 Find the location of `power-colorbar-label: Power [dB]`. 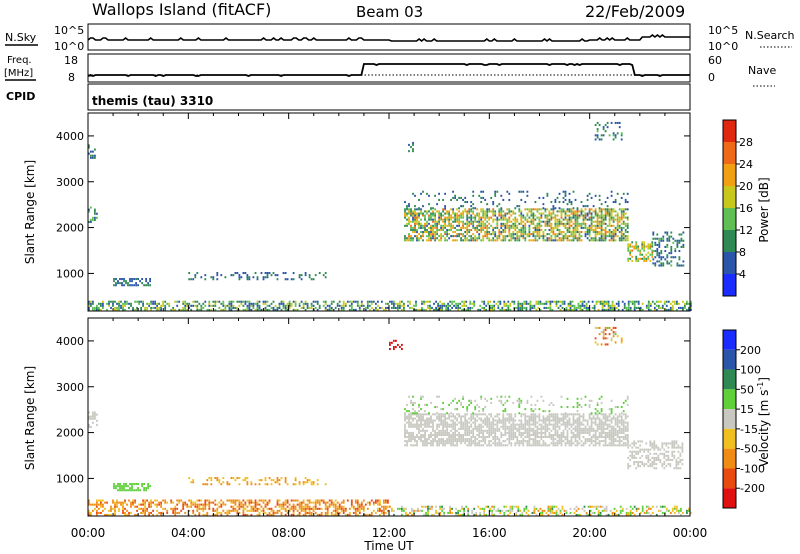

power-colorbar-label: Power [dB] is located at coordinates (764, 209).